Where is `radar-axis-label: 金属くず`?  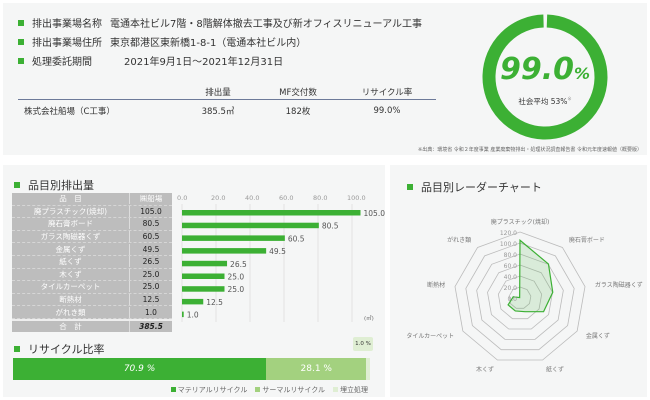 radar-axis-label: 金属くず is located at coordinates (598, 336).